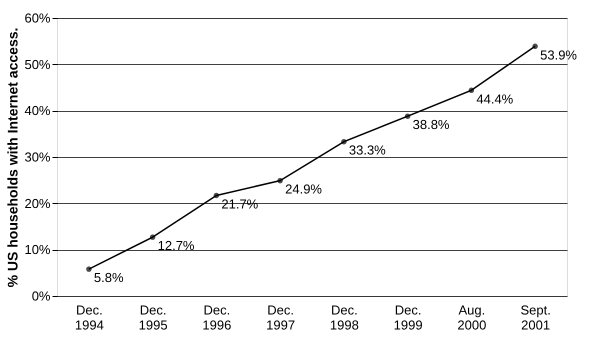  Describe the element at coordinates (408, 317) in the screenshot. I see `x-tick-label: Dec. 1999` at that location.